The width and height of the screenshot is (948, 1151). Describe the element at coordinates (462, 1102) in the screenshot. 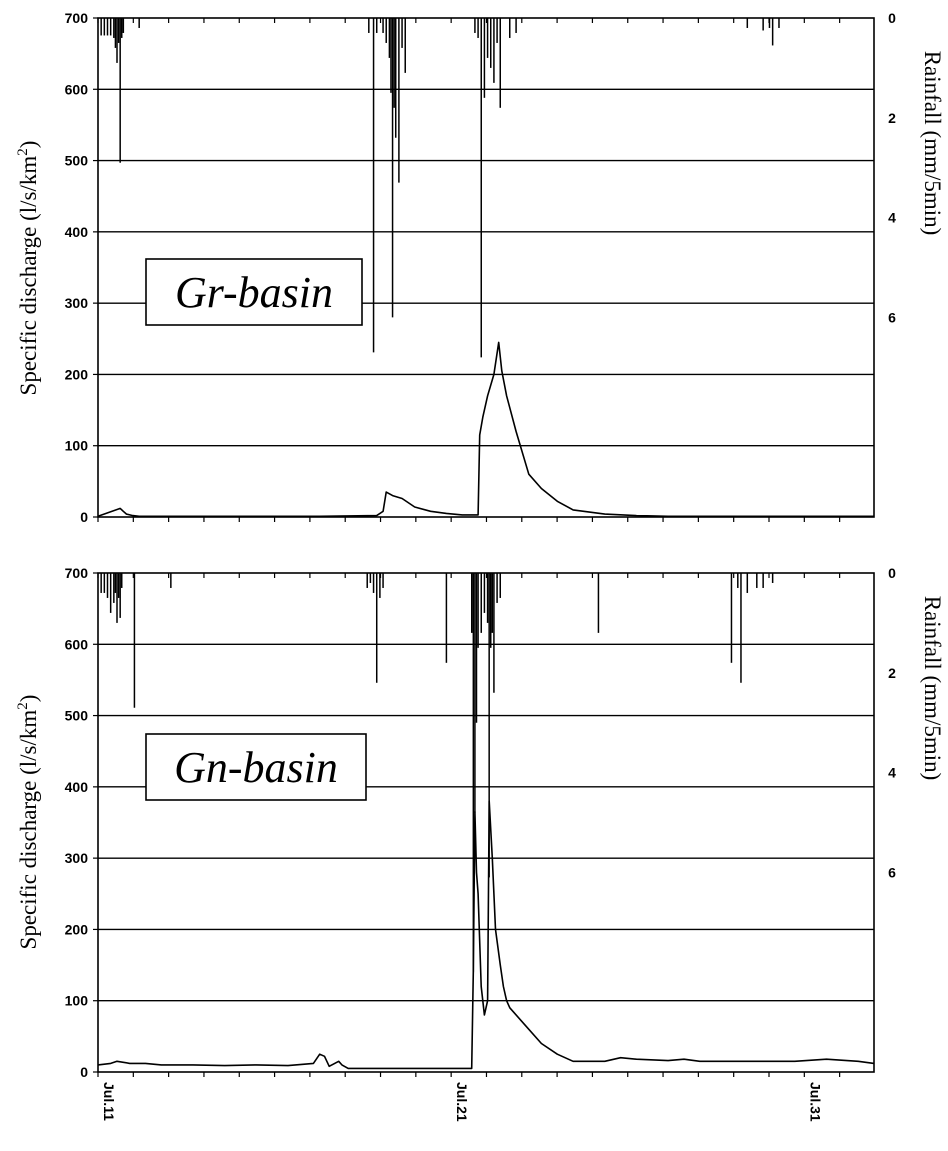

I see `x-tick-label: Jul.21` at that location.